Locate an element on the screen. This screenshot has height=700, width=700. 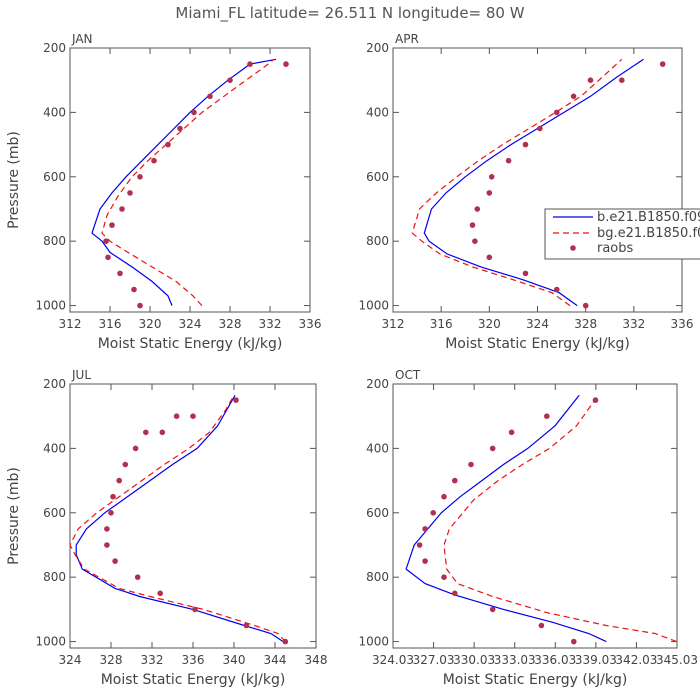
x-tick-label: 316 is located at coordinates (441, 324).